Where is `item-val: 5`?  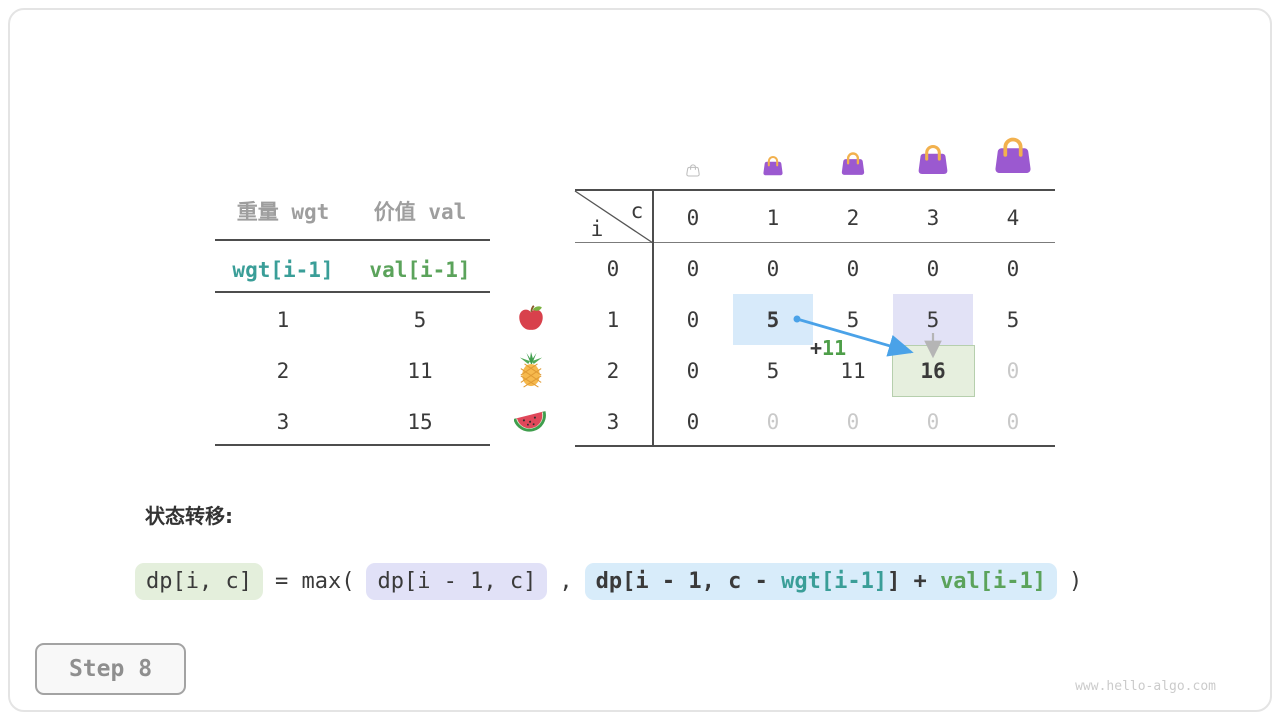
item-val: 5 is located at coordinates (420, 320).